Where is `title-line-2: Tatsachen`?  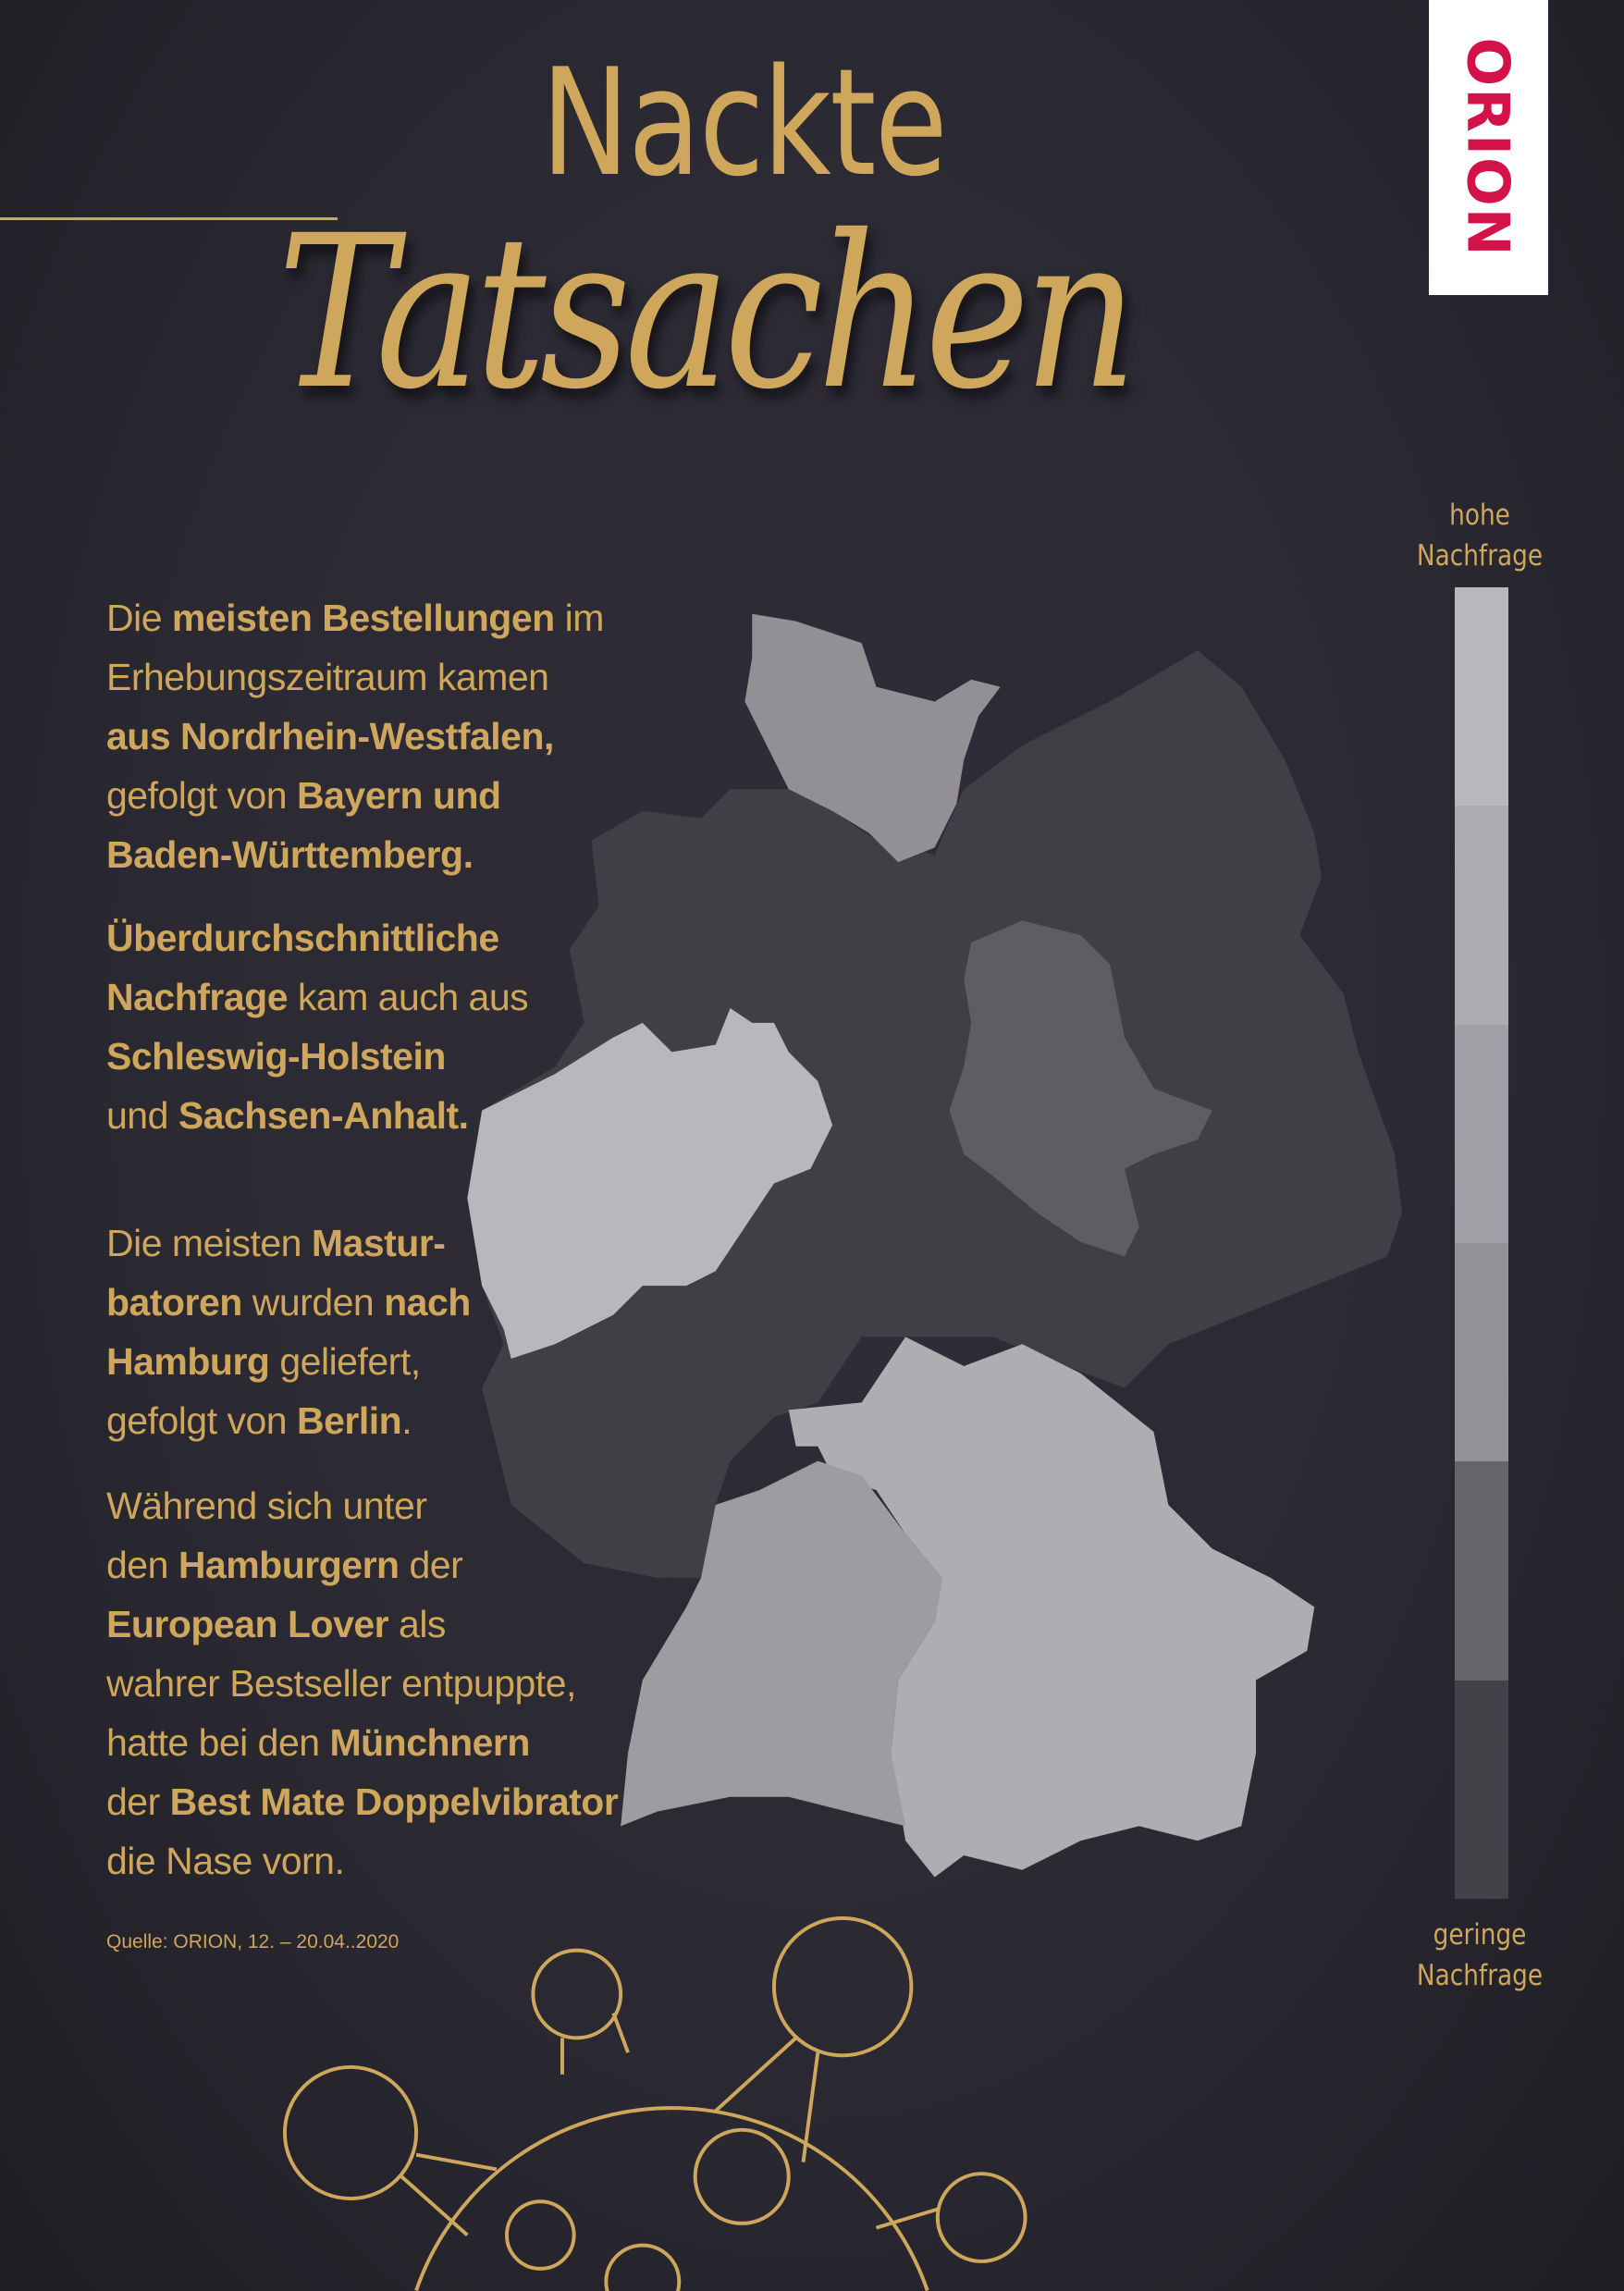 title-line-2: Tatsachen is located at coordinates (707, 313).